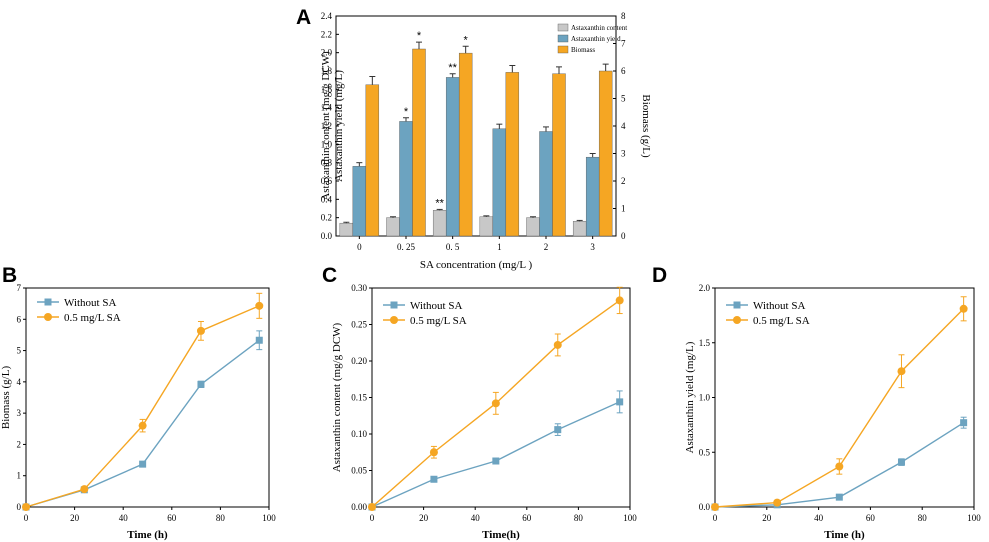 Image resolution: width=989 pixels, height=542 pixels. I want to click on y-tick-label: 5, so click(19, 351).